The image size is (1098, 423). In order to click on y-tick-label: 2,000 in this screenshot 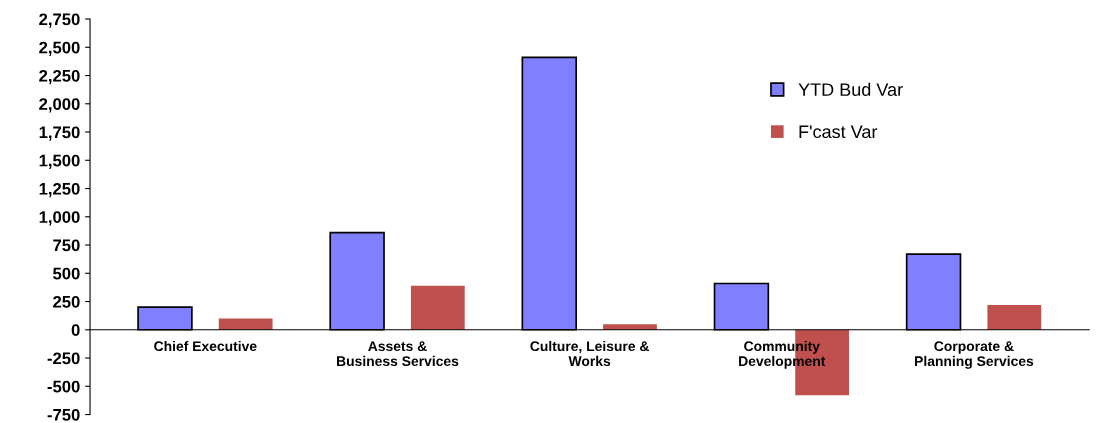, I will do `click(59, 105)`.